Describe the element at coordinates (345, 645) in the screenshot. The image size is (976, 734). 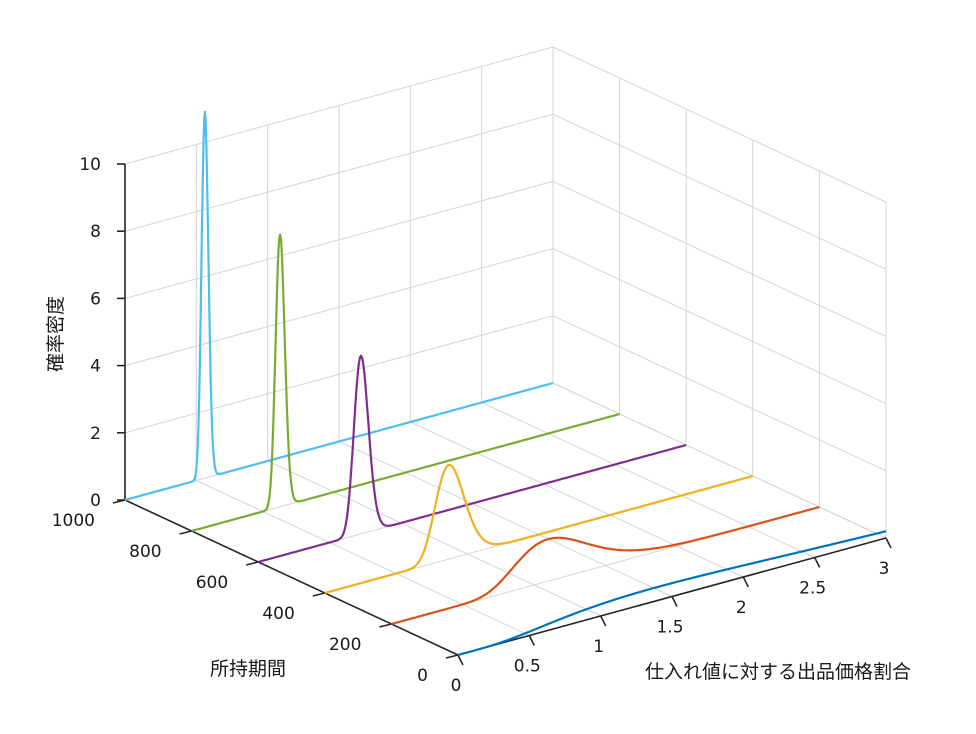
I see `y-tick-label: 200` at that location.